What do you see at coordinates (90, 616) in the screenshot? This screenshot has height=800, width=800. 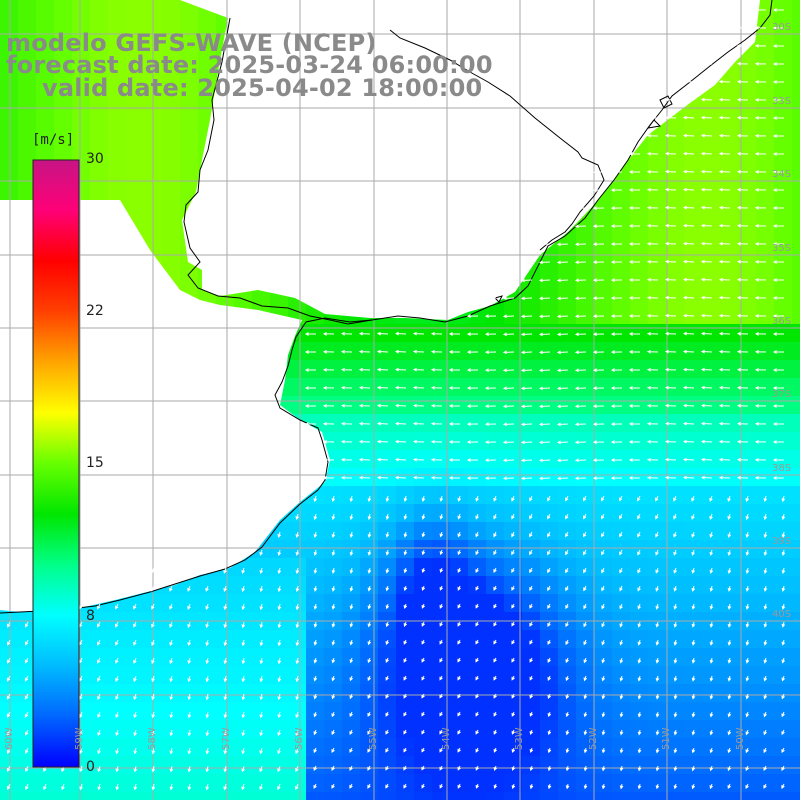 I see `colorbar-tick: 8` at bounding box center [90, 616].